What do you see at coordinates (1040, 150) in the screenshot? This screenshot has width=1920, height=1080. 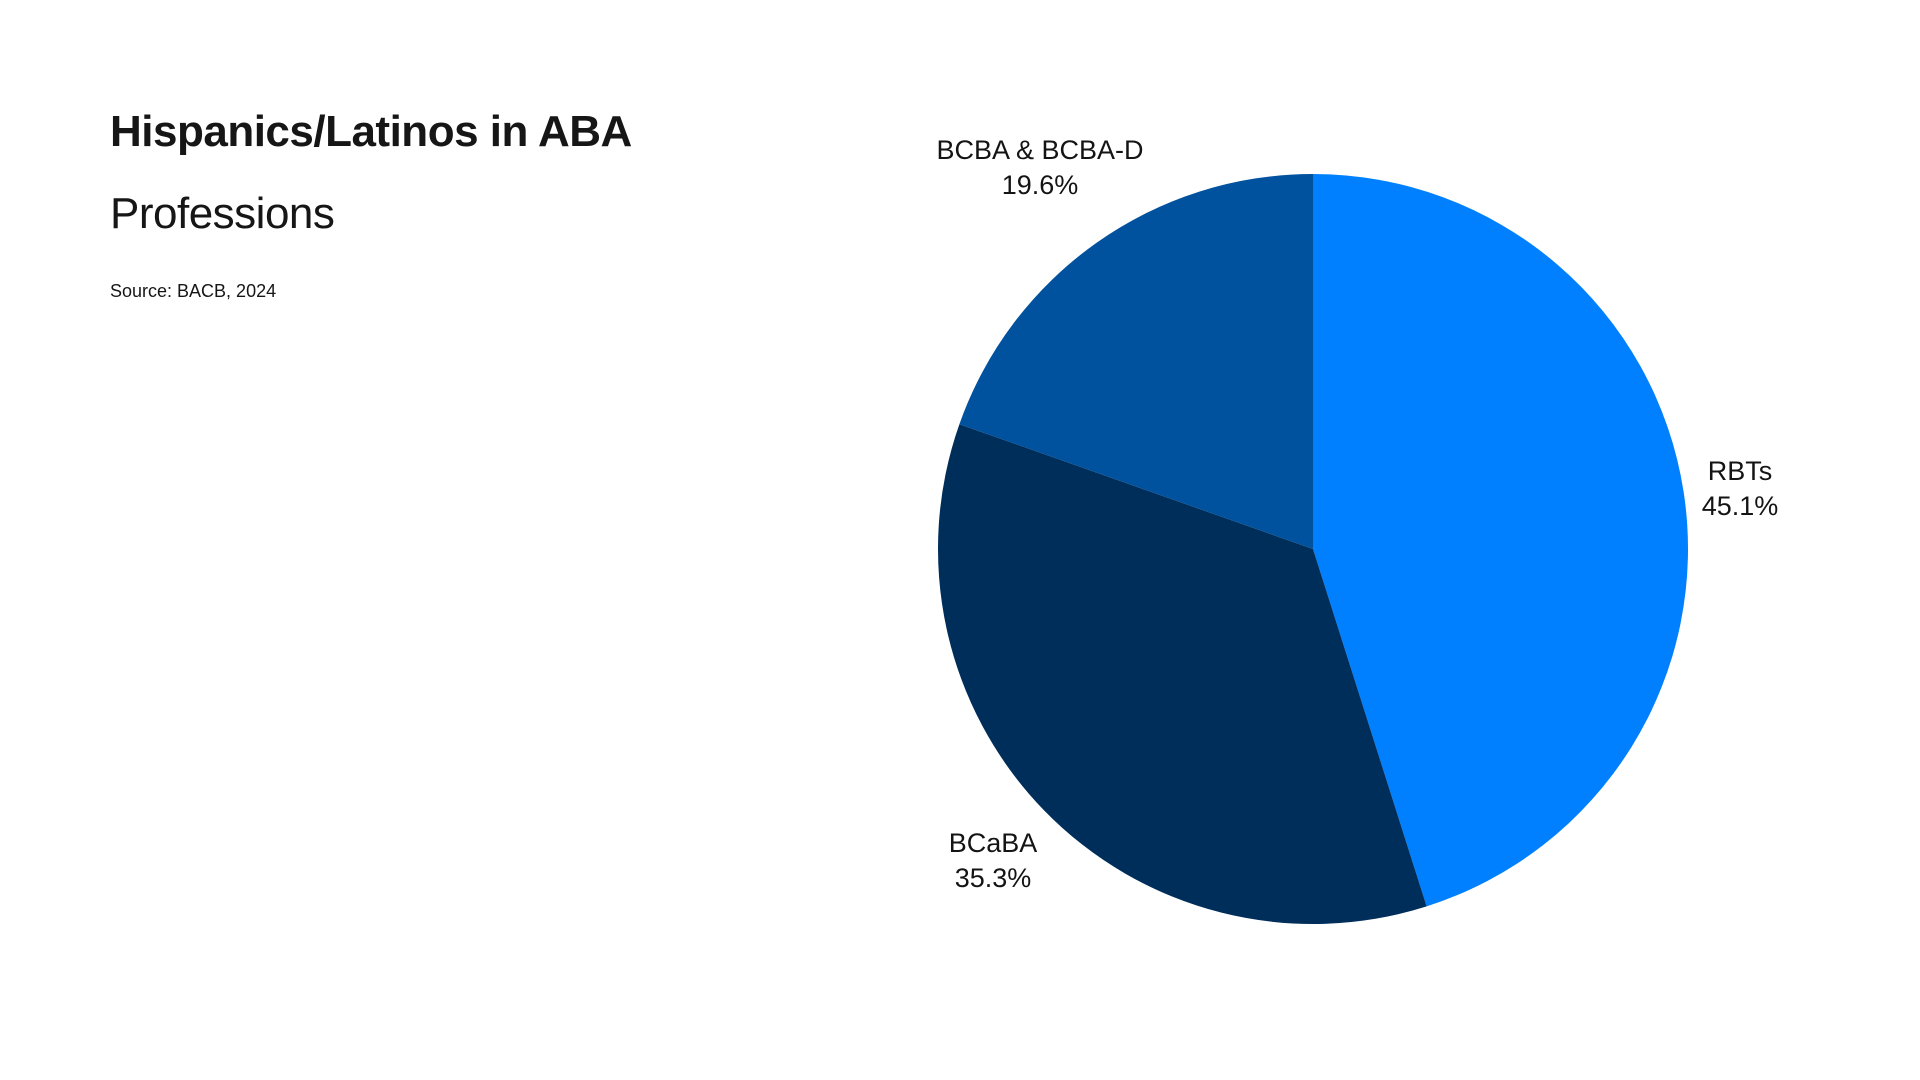 I see `slice-name: BCBA & BCBA-D` at bounding box center [1040, 150].